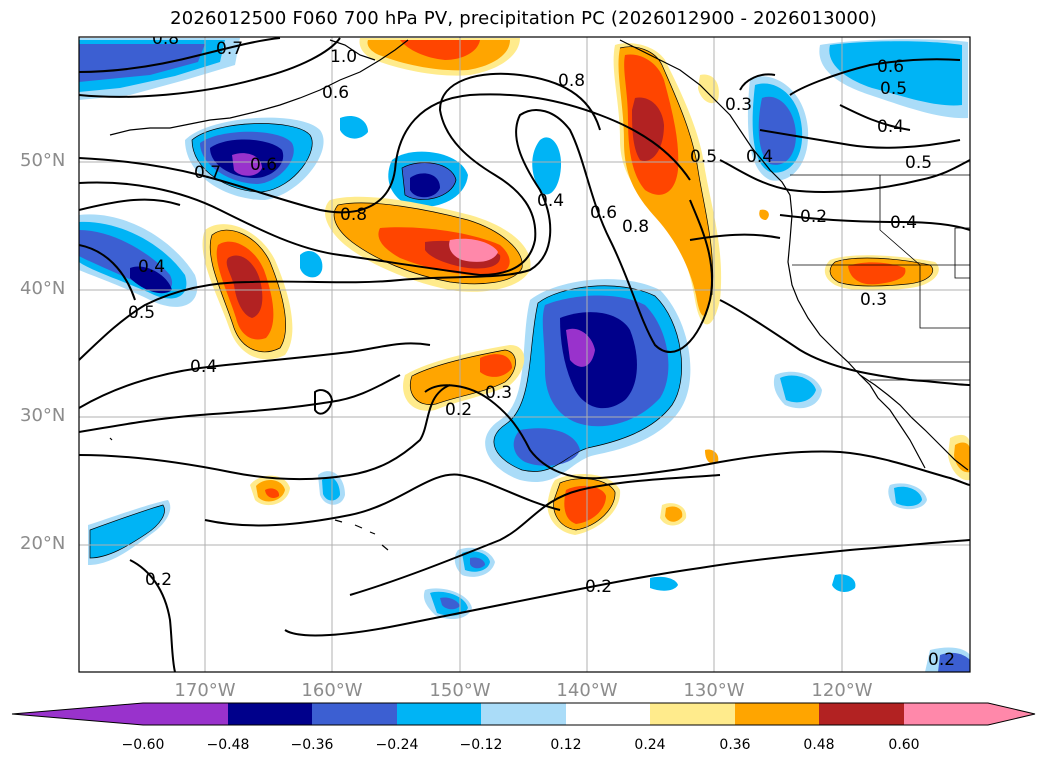 Image resolution: width=1047 pixels, height=765 pixels. What do you see at coordinates (43, 543) in the screenshot?
I see `latitude-label: 20°N` at bounding box center [43, 543].